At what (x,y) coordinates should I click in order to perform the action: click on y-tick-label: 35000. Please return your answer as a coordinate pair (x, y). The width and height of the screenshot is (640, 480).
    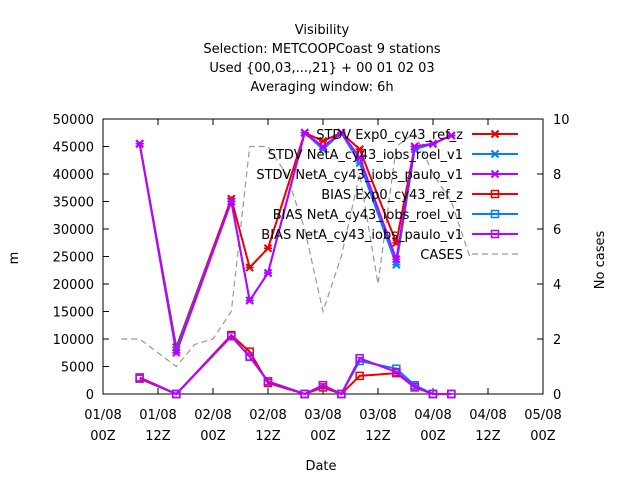
    Looking at the image, I should click on (73, 203).